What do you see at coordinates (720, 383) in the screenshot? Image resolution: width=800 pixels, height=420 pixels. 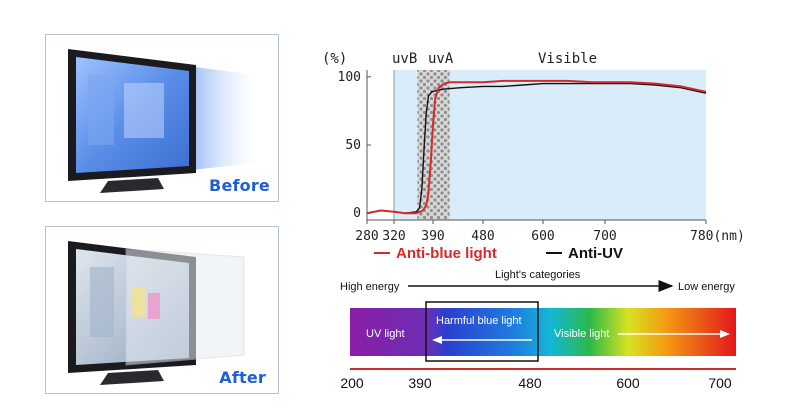 I see `scale-tick-label: 700` at bounding box center [720, 383].